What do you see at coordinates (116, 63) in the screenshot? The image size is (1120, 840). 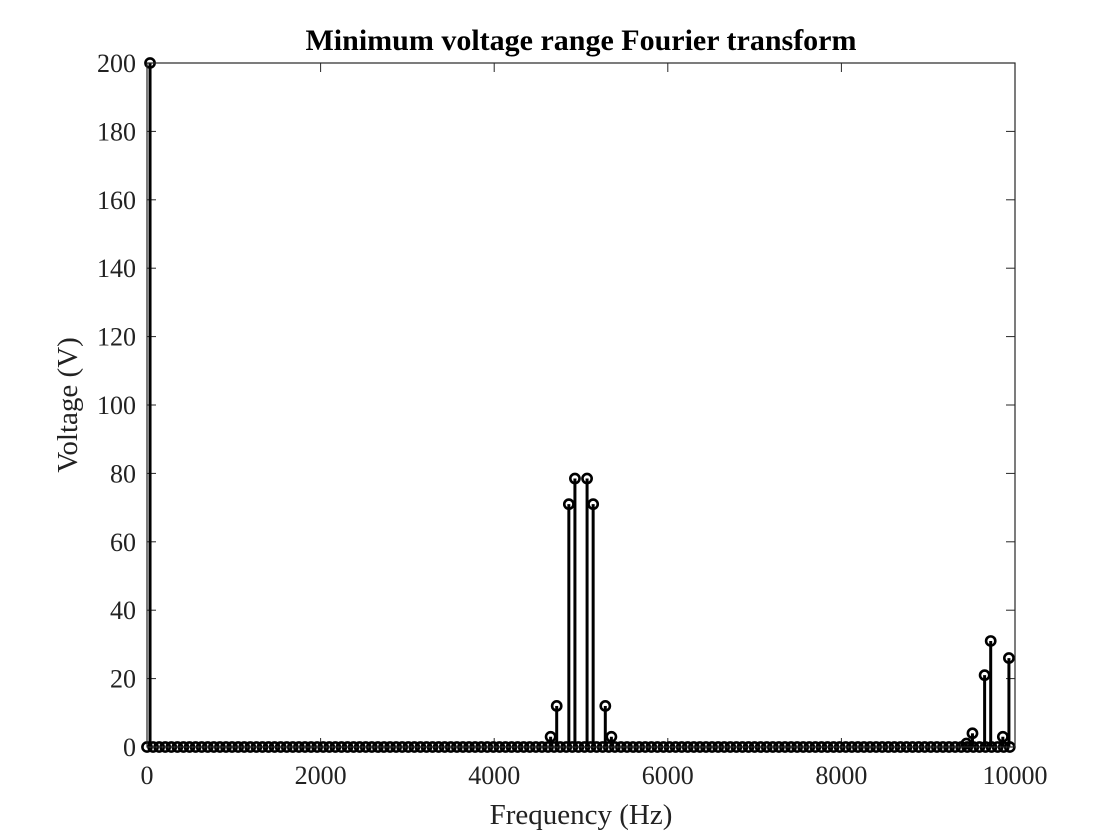 I see `y-tick-label: 200` at bounding box center [116, 63].